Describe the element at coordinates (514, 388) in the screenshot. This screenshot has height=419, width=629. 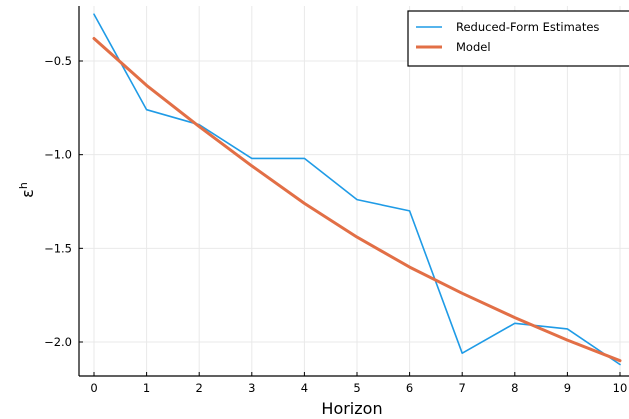
I see `x-tick-label: 8` at that location.